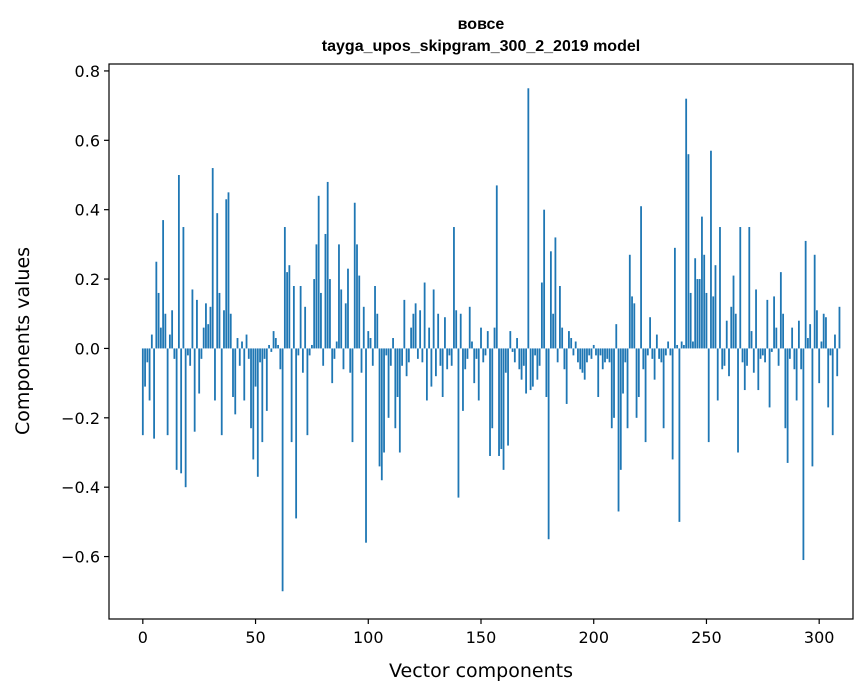 Image resolution: width=867 pixels, height=696 pixels. Describe the element at coordinates (143, 637) in the screenshot. I see `x-tick-label: 0` at that location.